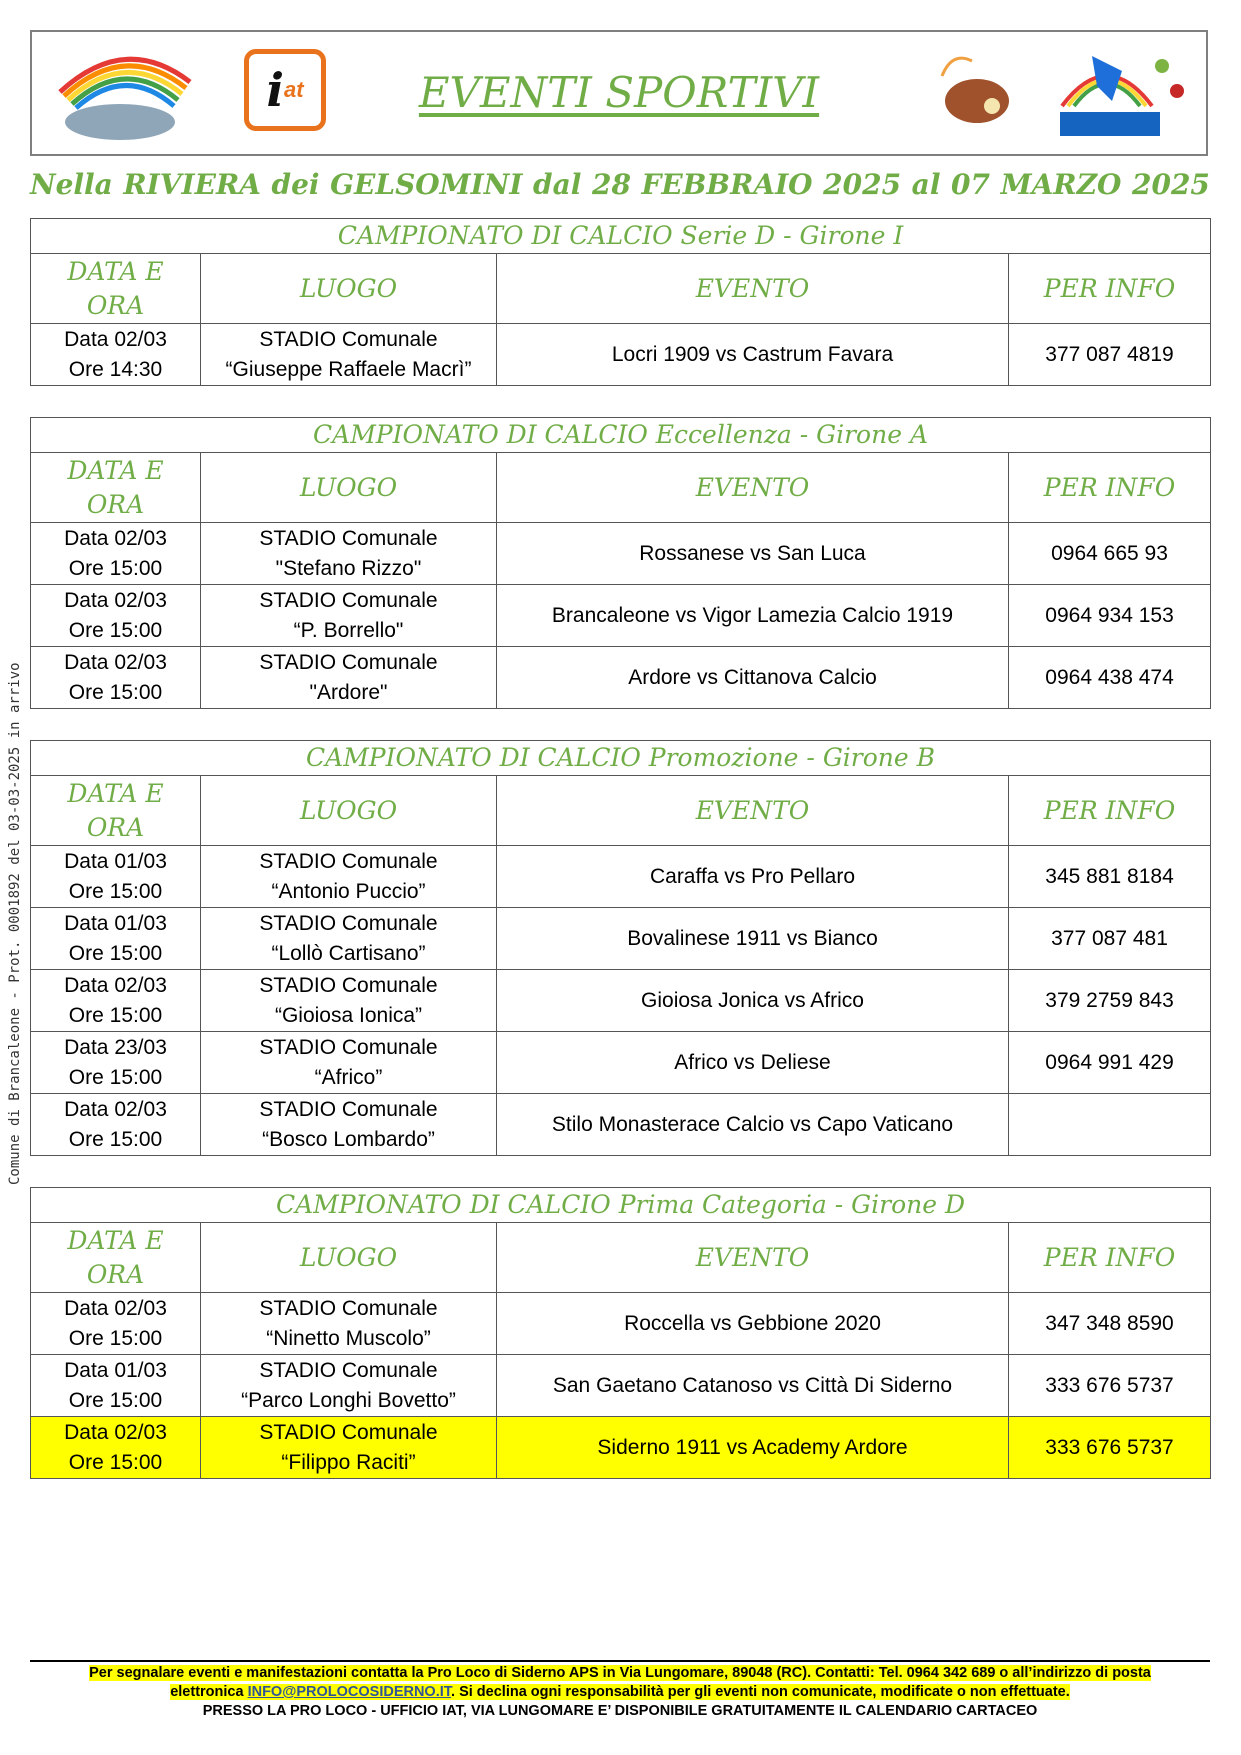 The width and height of the screenshot is (1241, 1755). Describe the element at coordinates (926, 184) in the screenshot. I see `subtitle-word: al` at that location.